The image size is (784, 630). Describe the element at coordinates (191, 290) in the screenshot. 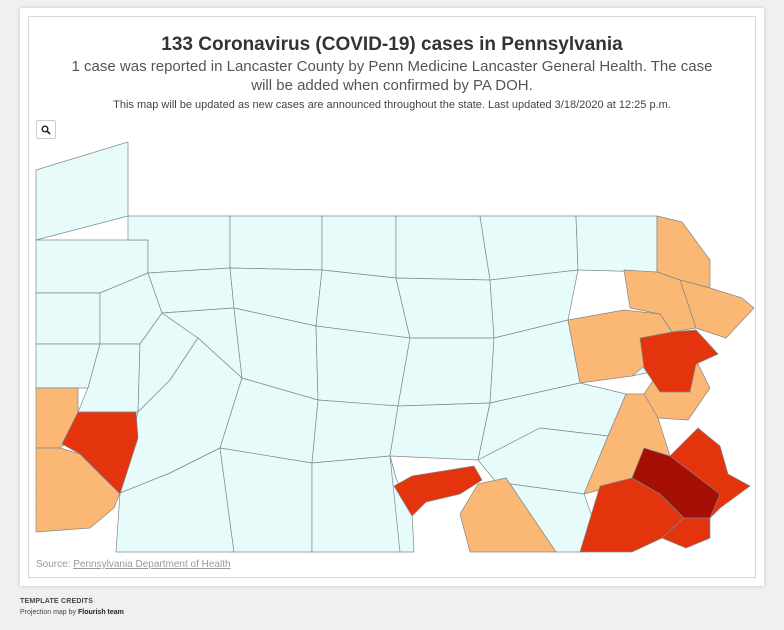

I see `county-forest` at that location.